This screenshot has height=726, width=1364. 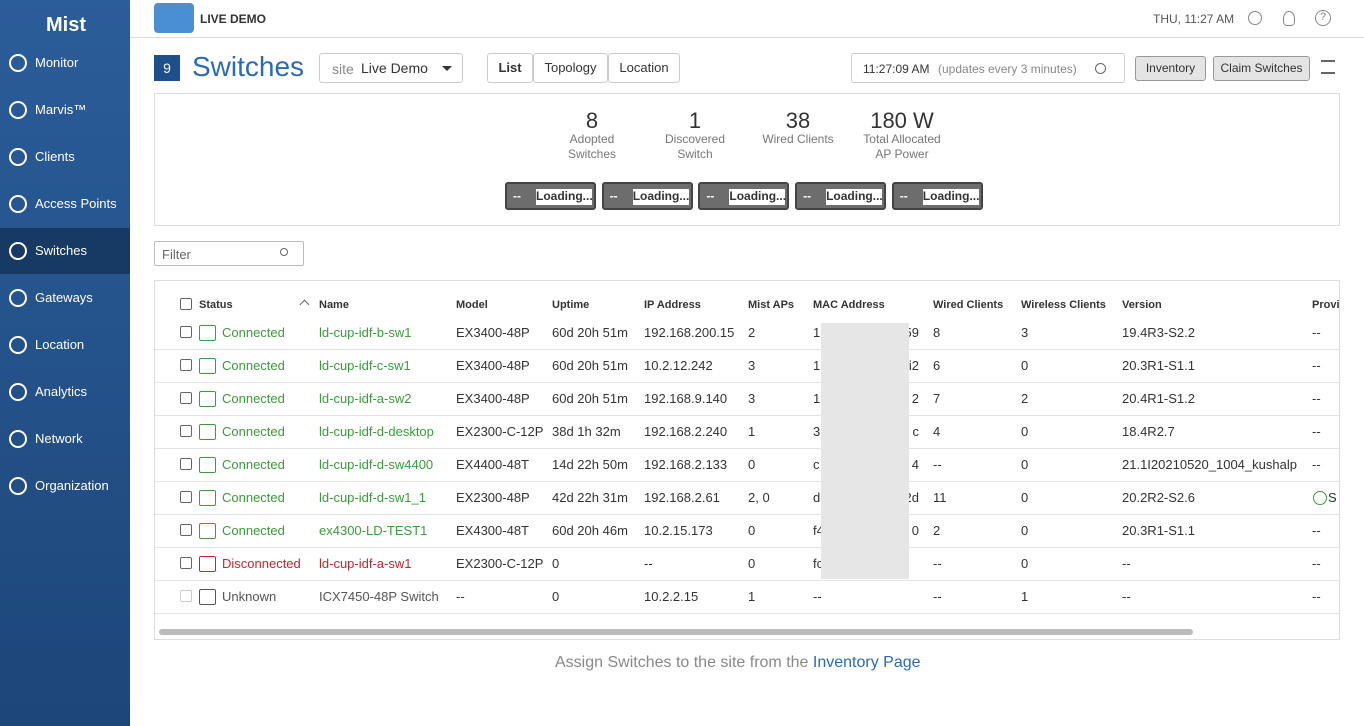 I want to click on column-header: Name, so click(x=334, y=305).